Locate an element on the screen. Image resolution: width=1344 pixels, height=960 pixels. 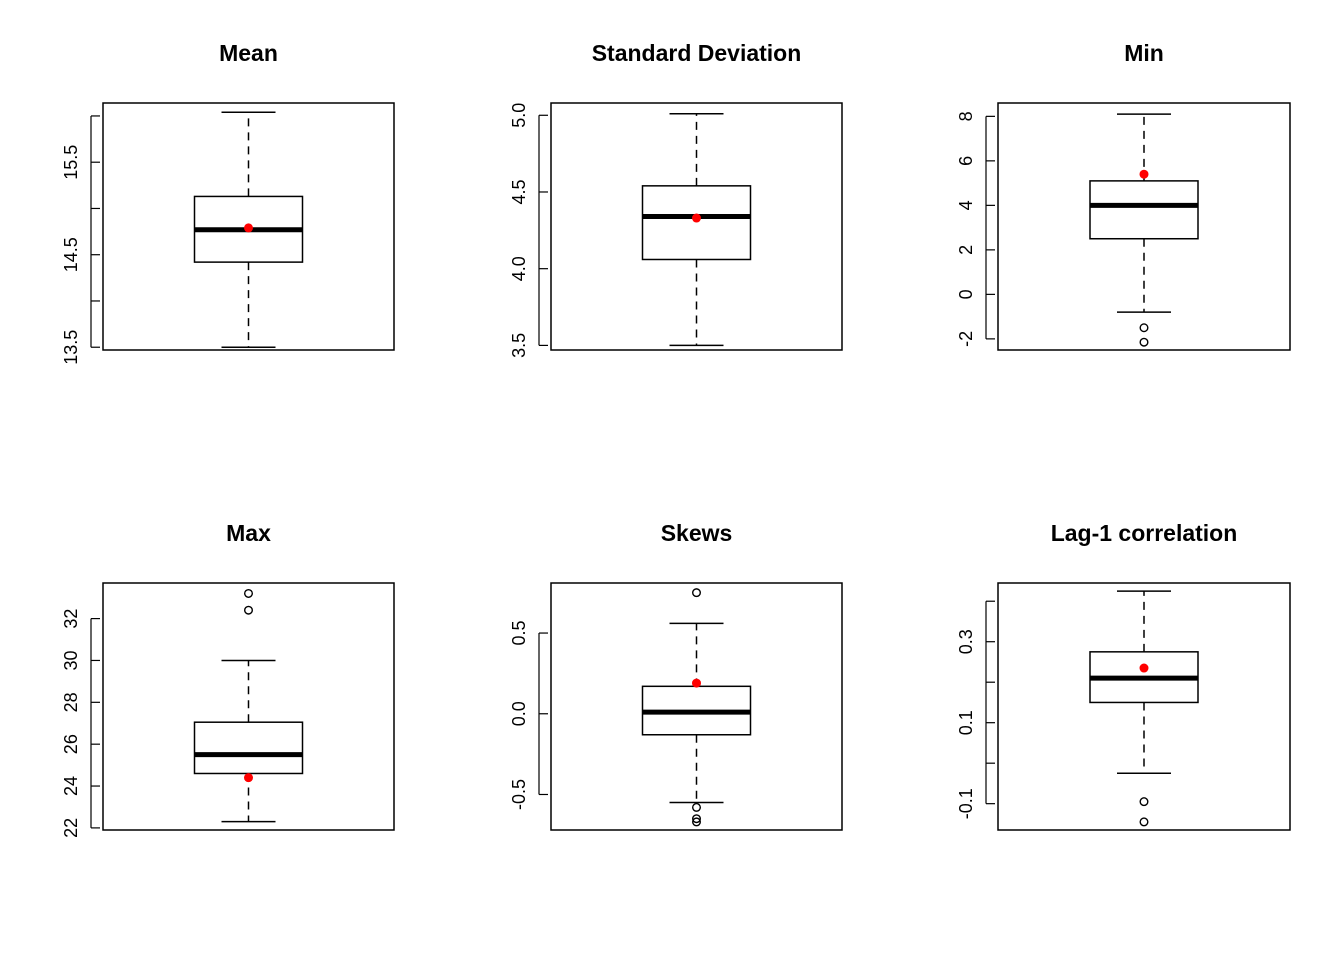
y-tick-label: 26 is located at coordinates (71, 744).